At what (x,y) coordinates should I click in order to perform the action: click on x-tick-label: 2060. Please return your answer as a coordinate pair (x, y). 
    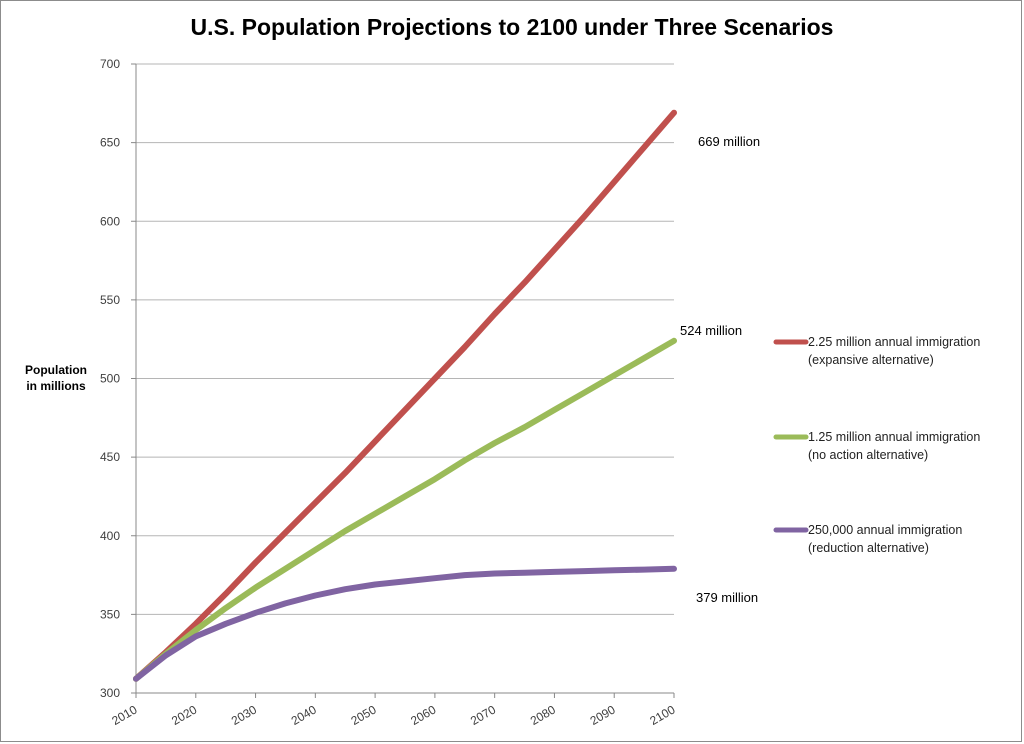
    Looking at the image, I should click on (423, 715).